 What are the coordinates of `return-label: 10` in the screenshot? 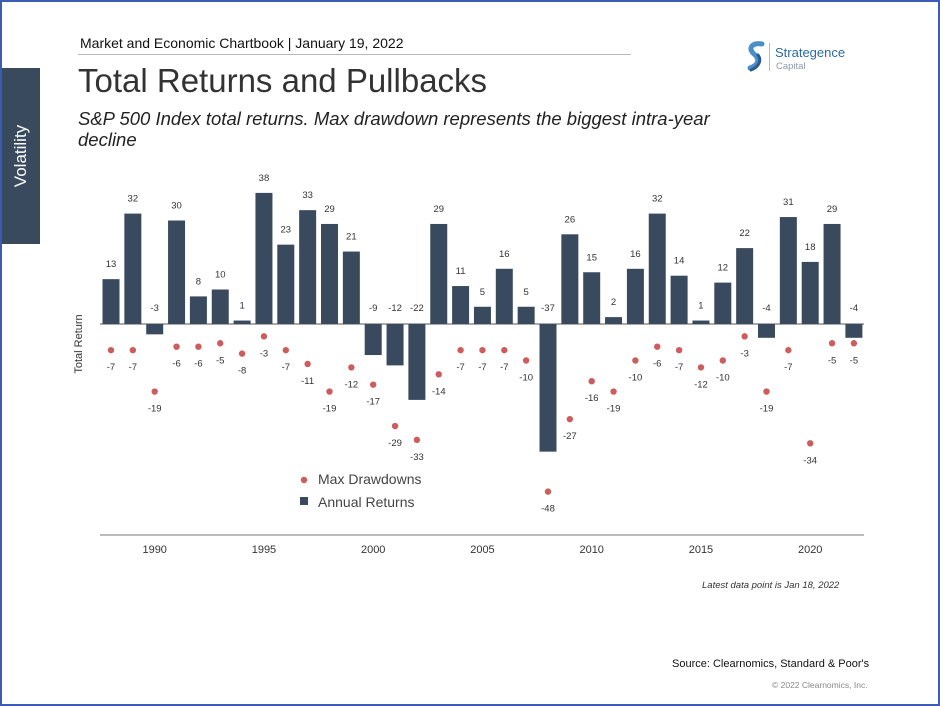 It's located at (220, 275).